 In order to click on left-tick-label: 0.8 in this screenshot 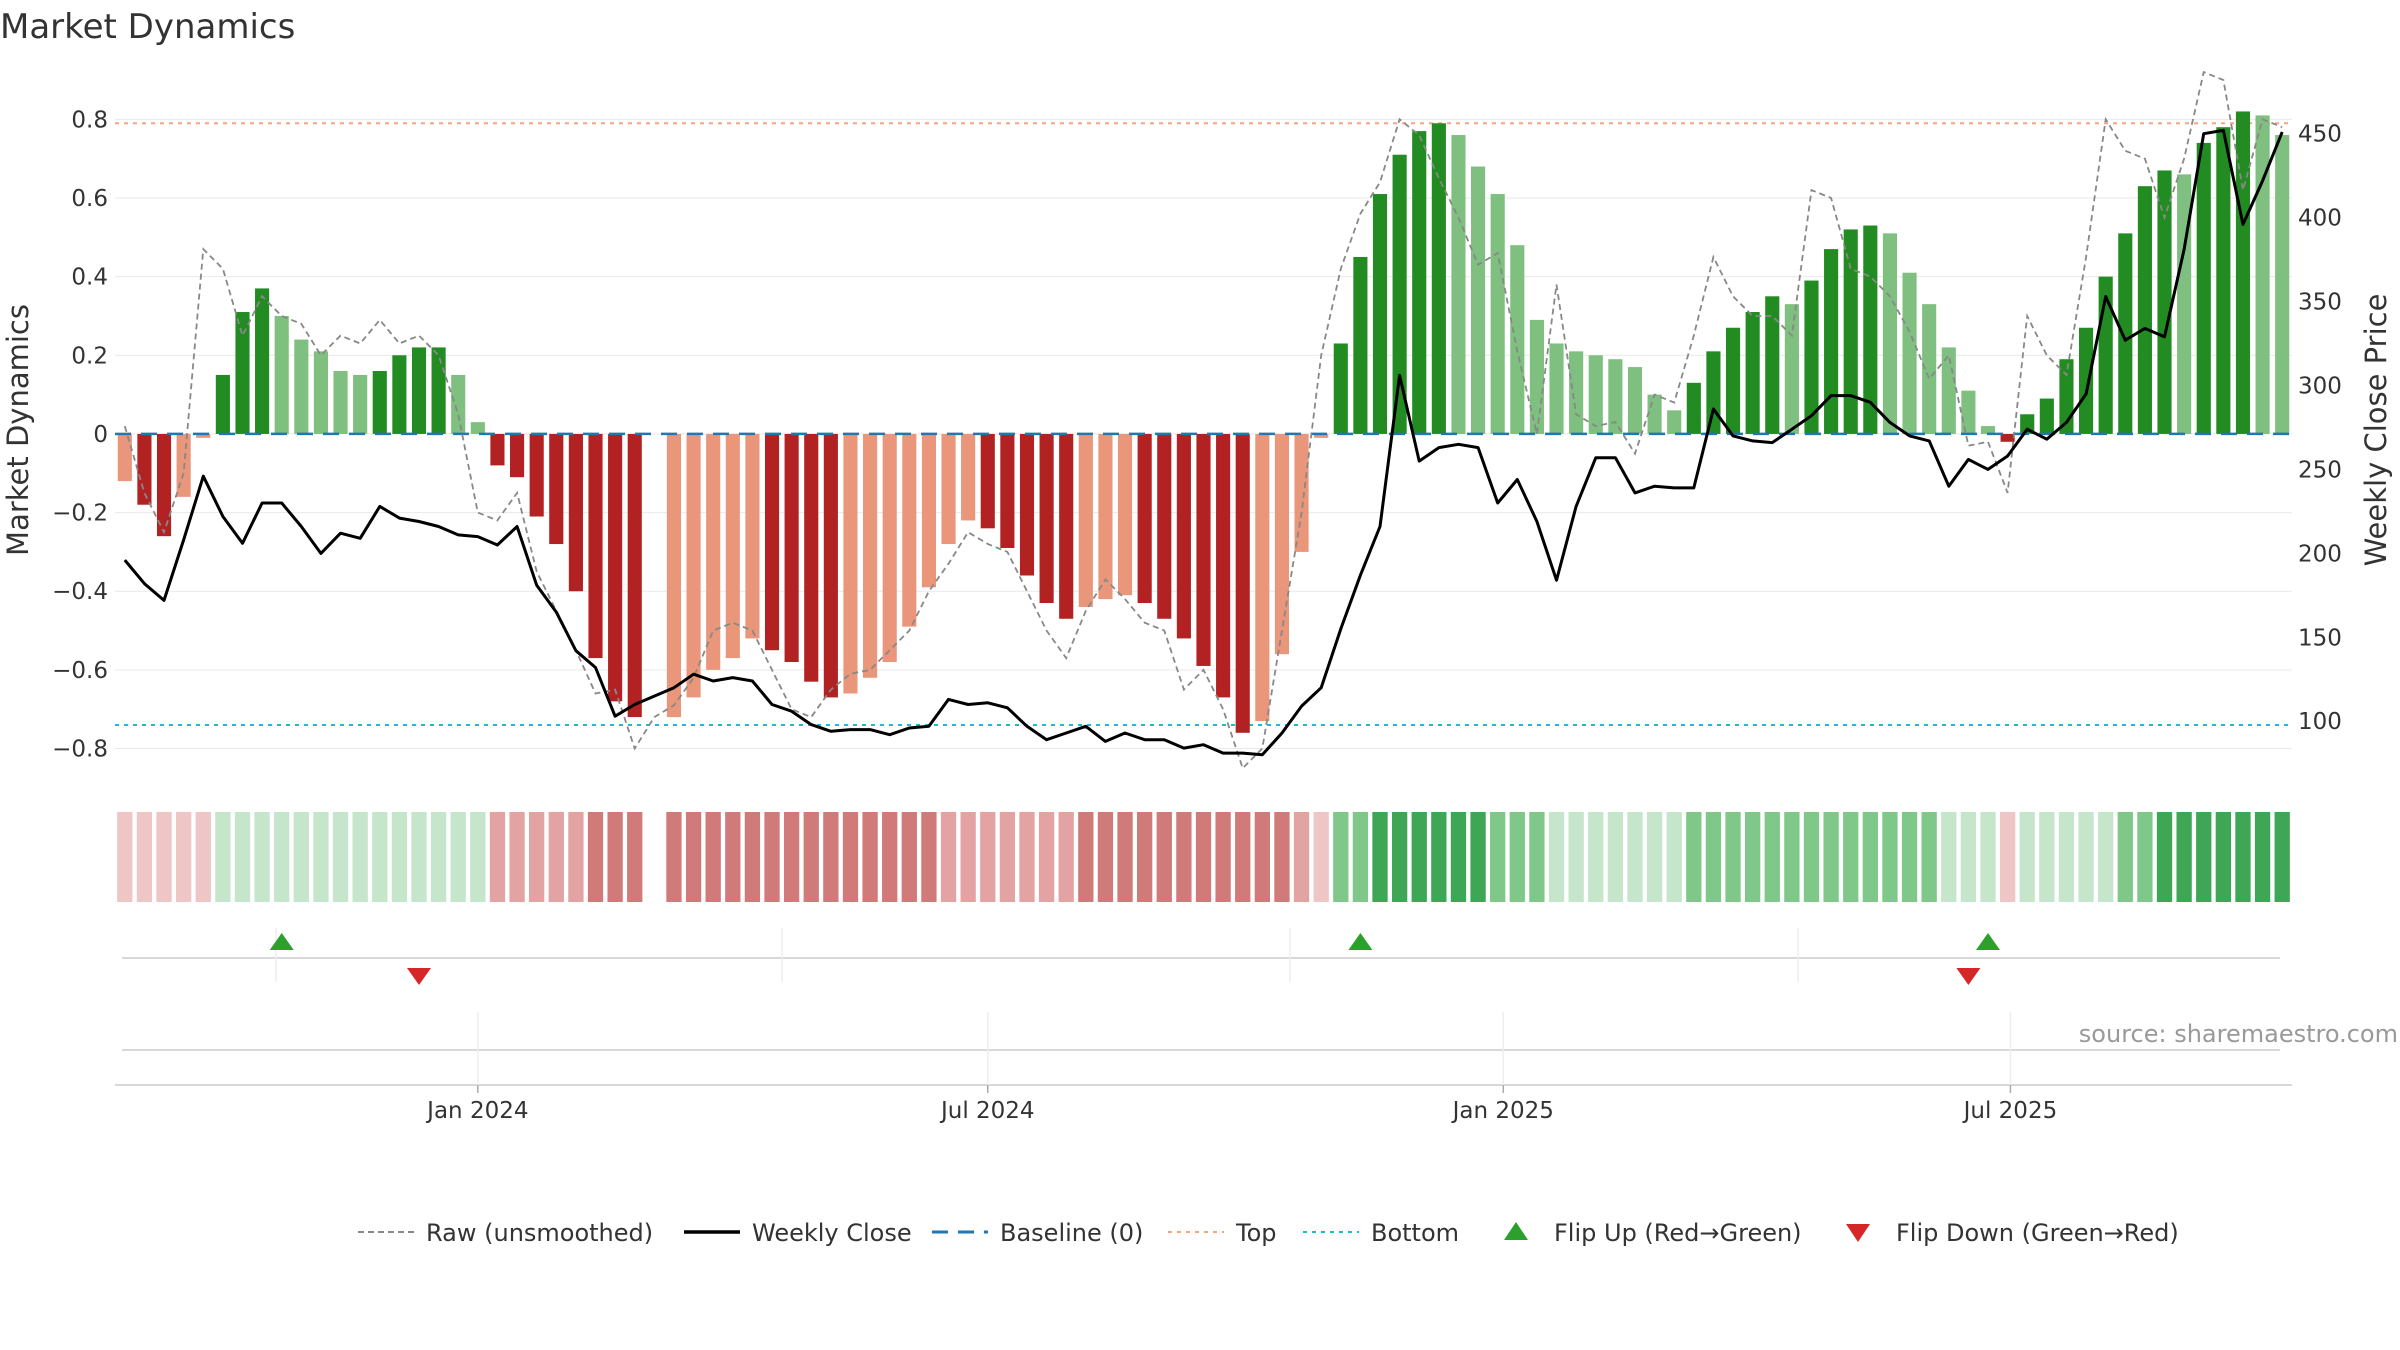, I will do `click(89, 120)`.